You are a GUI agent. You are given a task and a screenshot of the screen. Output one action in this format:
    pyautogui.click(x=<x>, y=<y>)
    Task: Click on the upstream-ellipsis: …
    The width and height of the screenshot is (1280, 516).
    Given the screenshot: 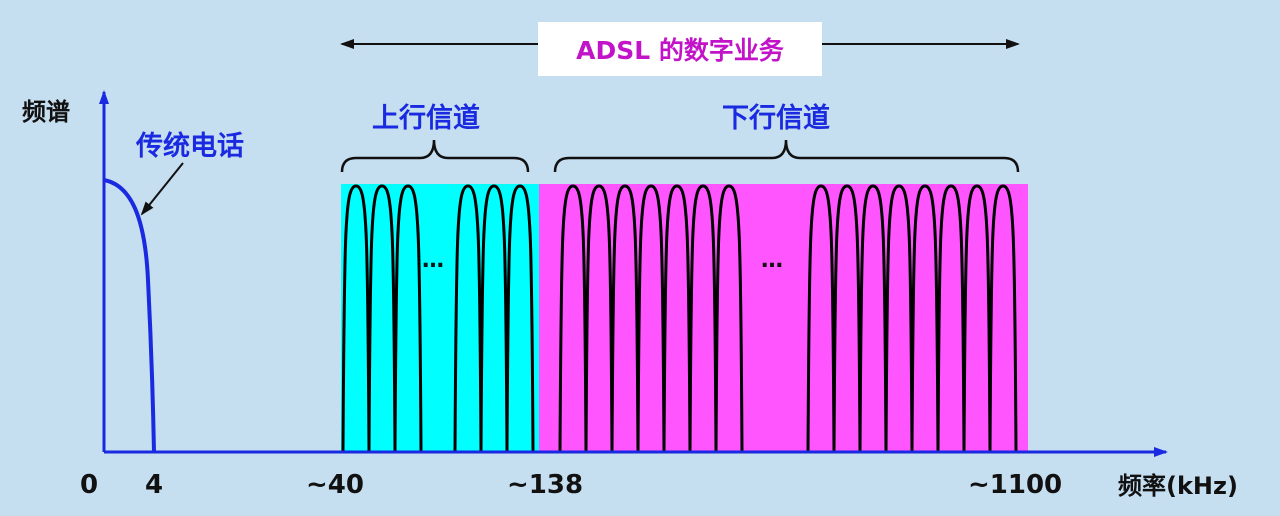 What is the action you would take?
    pyautogui.click(x=433, y=260)
    